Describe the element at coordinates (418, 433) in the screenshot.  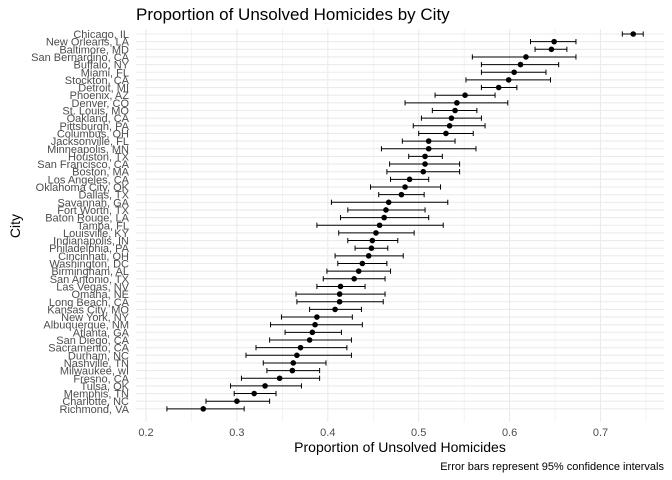
I see `x-tick-label: 0.5` at that location.